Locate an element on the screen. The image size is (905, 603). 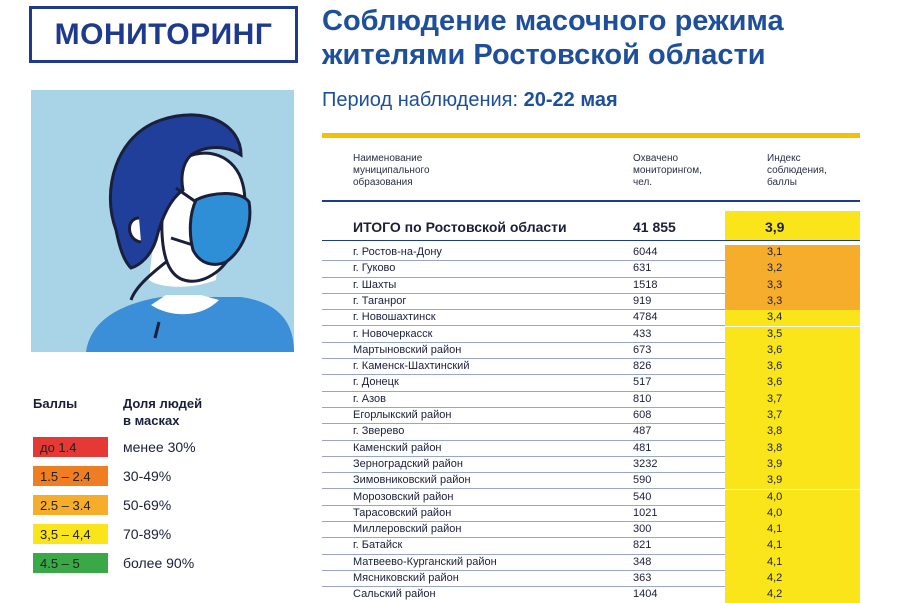
legend-swatch: 2.5 – 3.4 is located at coordinates (70, 505).